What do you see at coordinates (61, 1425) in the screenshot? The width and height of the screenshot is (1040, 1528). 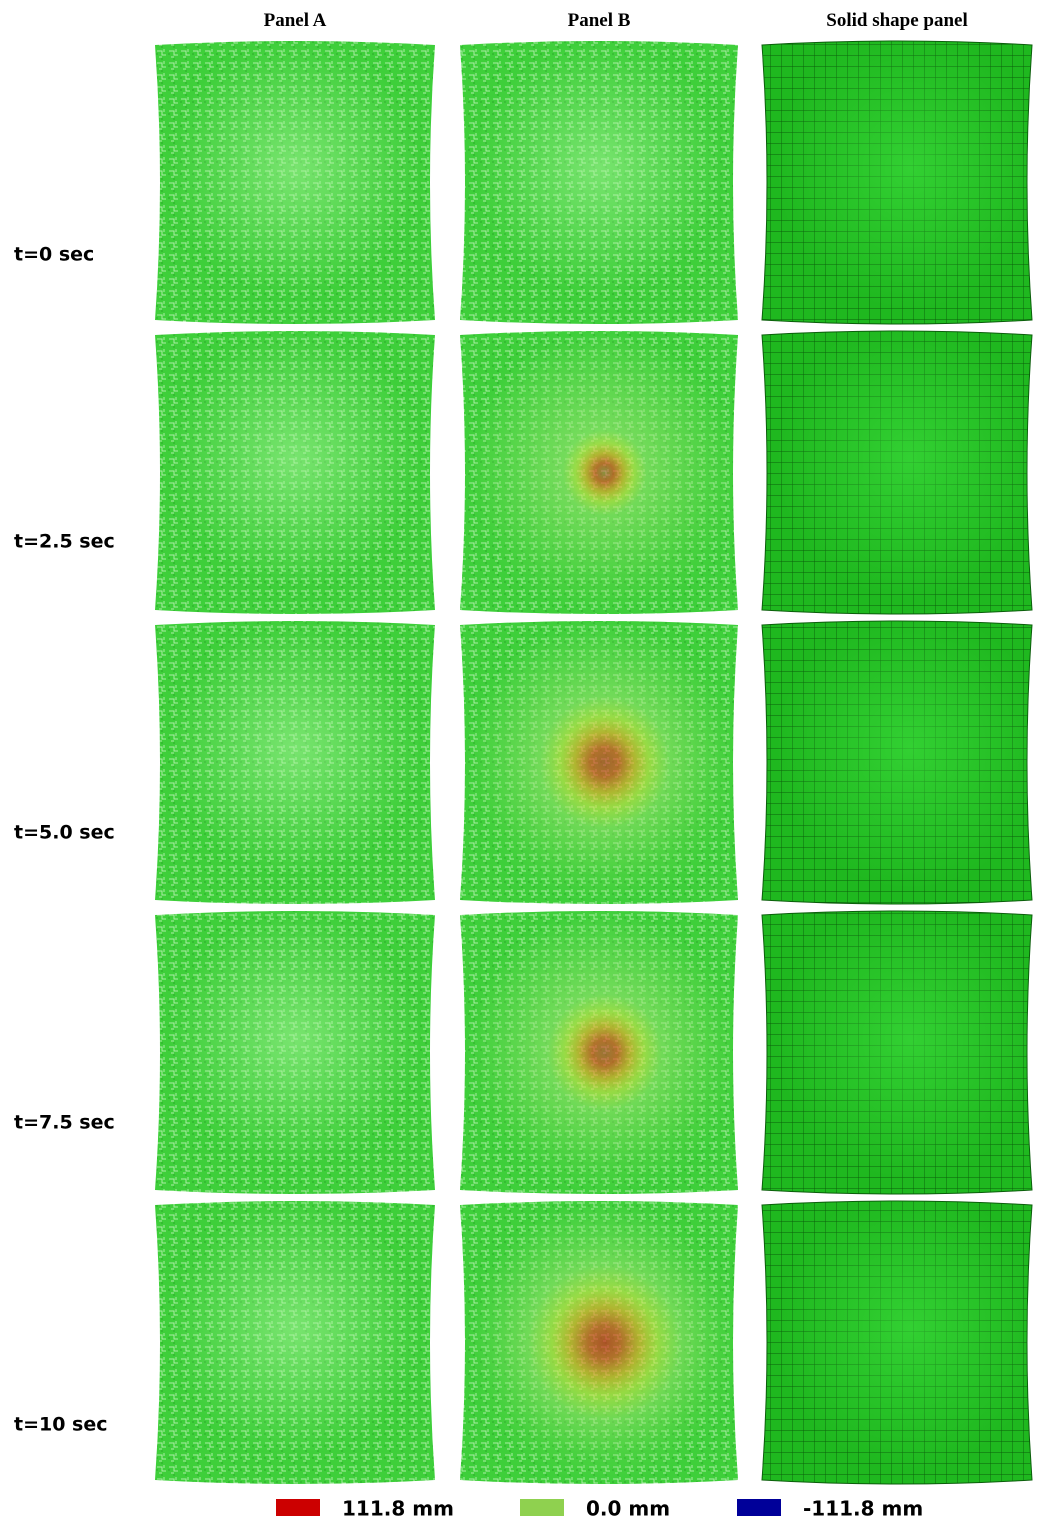 I see `row-label: t=10 sec` at bounding box center [61, 1425].